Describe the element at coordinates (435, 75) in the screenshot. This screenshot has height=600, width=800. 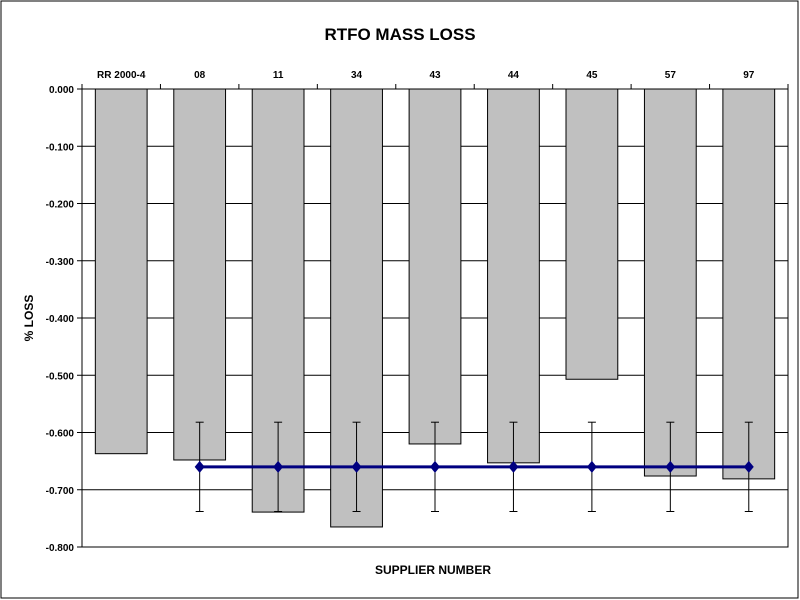
I see `x-tick-label: 43` at that location.